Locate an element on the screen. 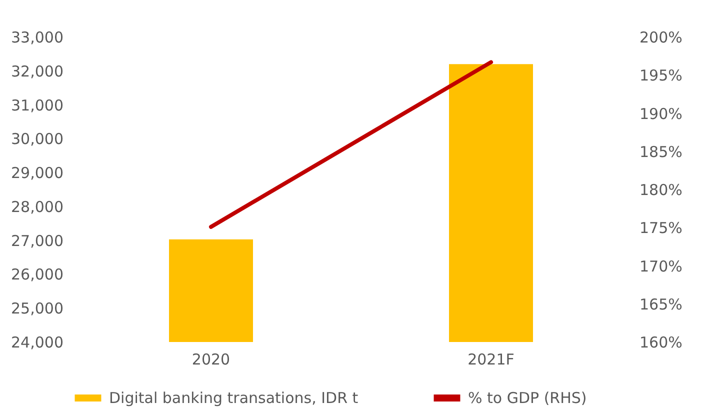  y2-tick-label: 195% is located at coordinates (661, 75).